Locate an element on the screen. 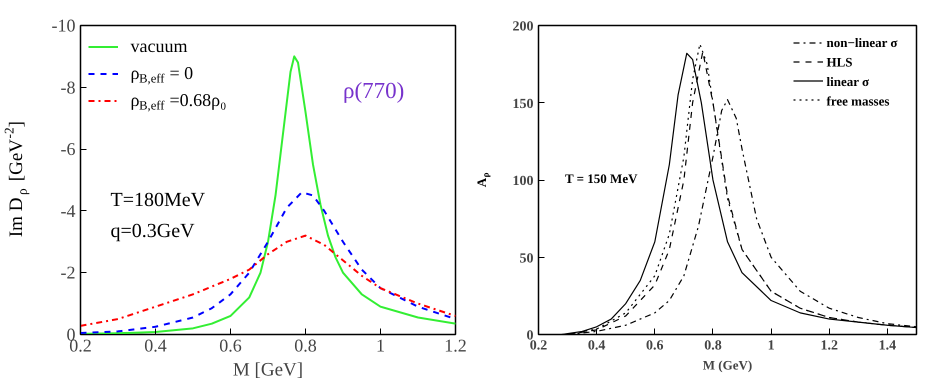  y-tick-label: 150 is located at coordinates (523, 104).